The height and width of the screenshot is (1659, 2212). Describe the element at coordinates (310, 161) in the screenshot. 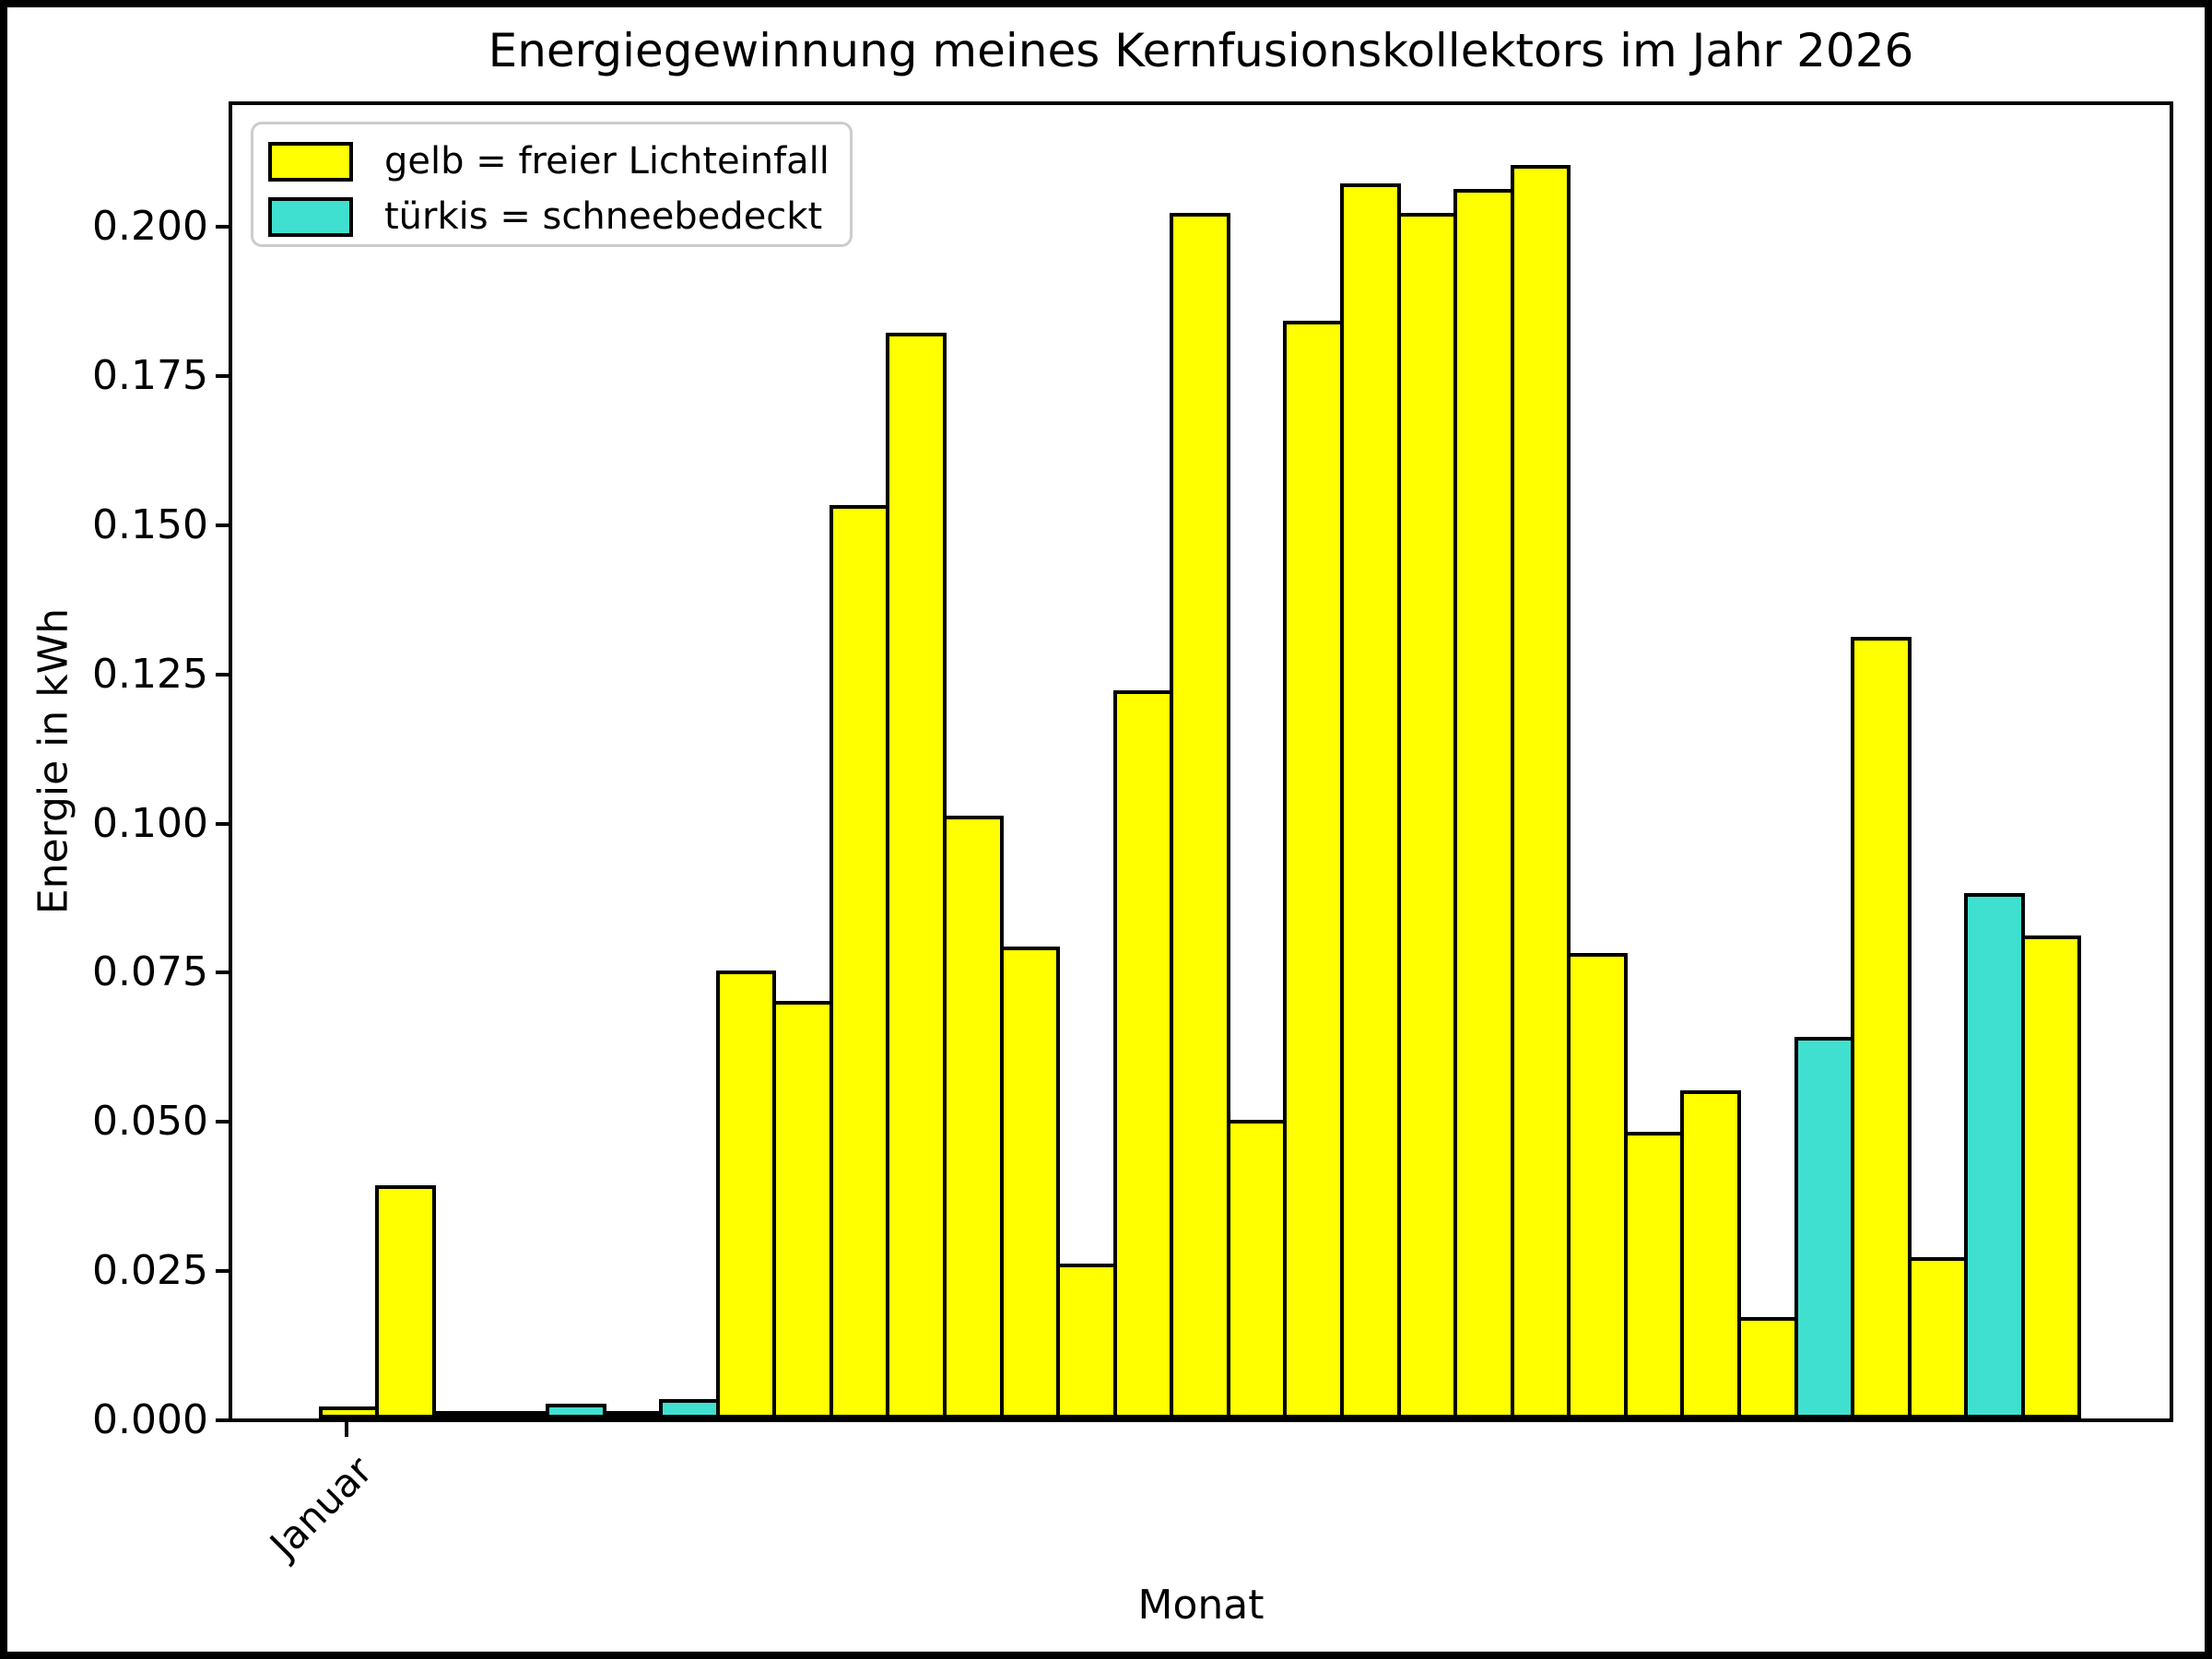

I see `legend-swatch-free` at that location.